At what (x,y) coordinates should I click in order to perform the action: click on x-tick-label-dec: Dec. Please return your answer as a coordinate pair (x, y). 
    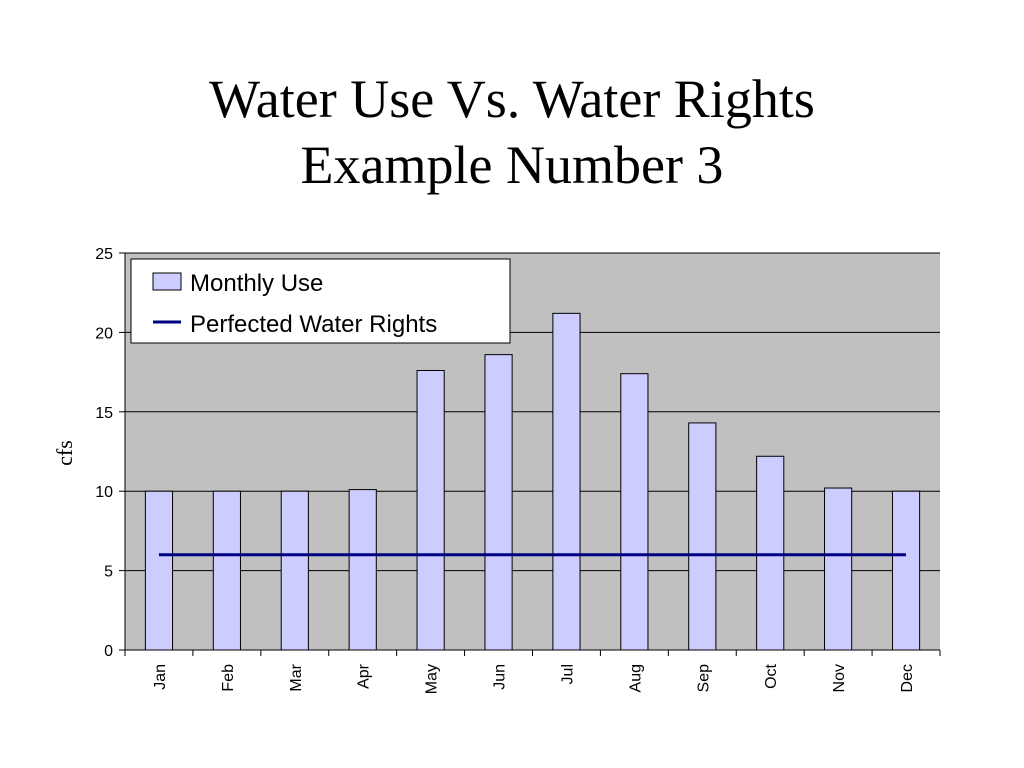
    Looking at the image, I should click on (907, 678).